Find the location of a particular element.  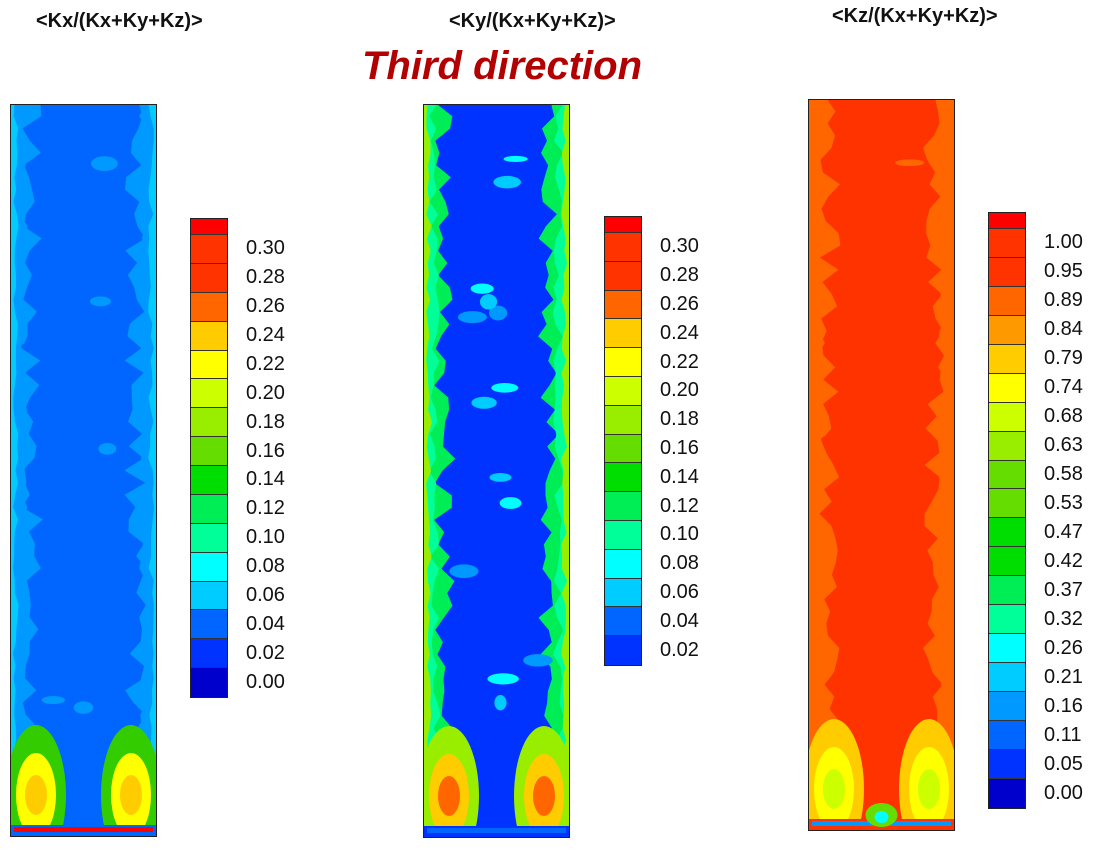

figure-title: Third direction is located at coordinates (502, 66).